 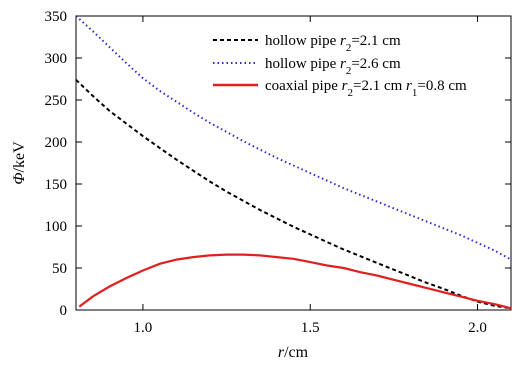 I want to click on y-tick-label: 250, so click(x=56, y=101).